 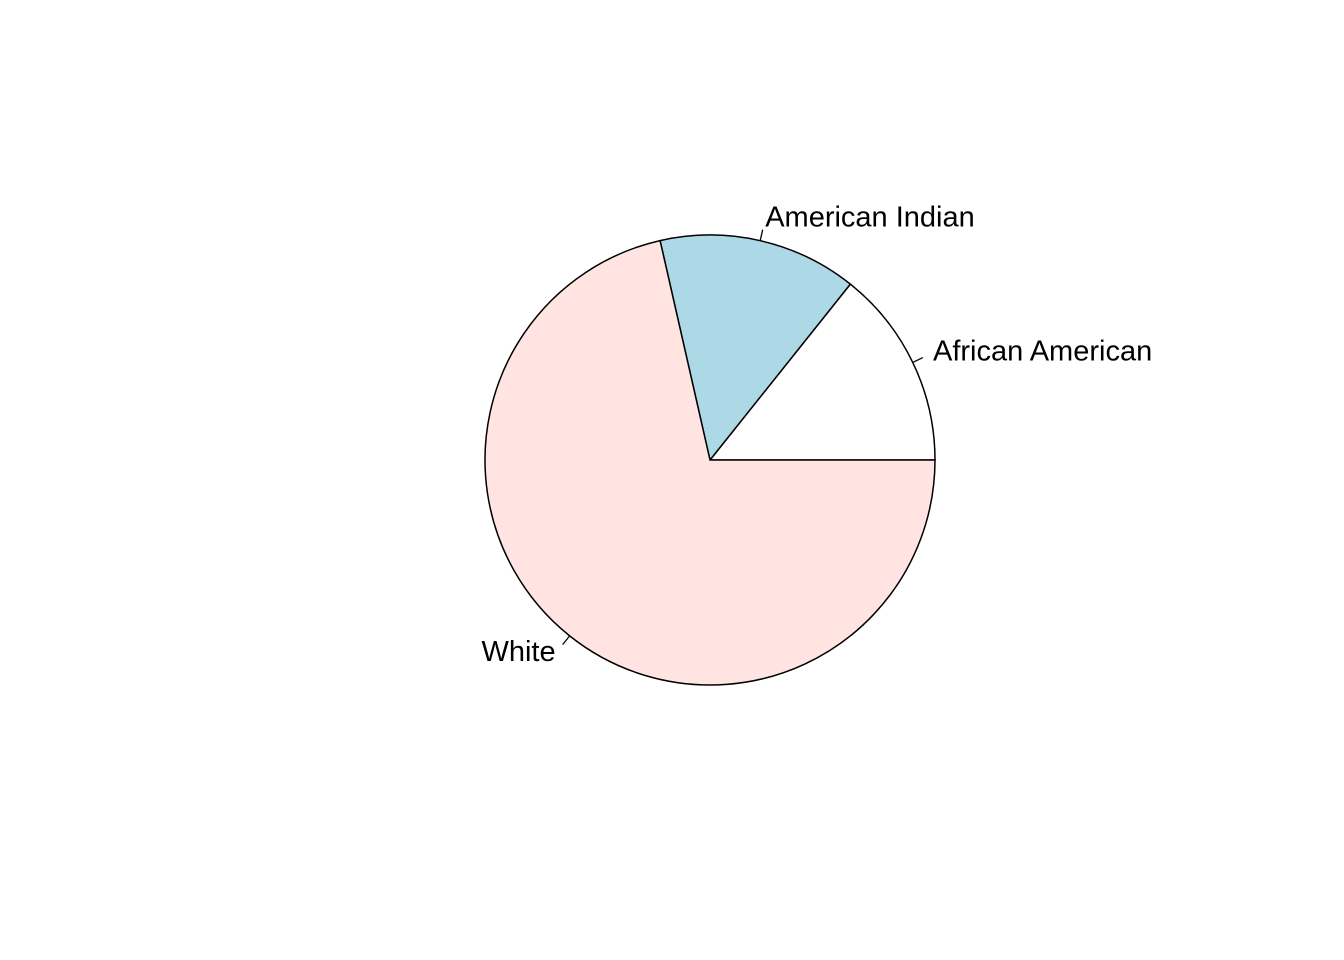 I want to click on slice-label-american-indian: American Indian, so click(x=870, y=217).